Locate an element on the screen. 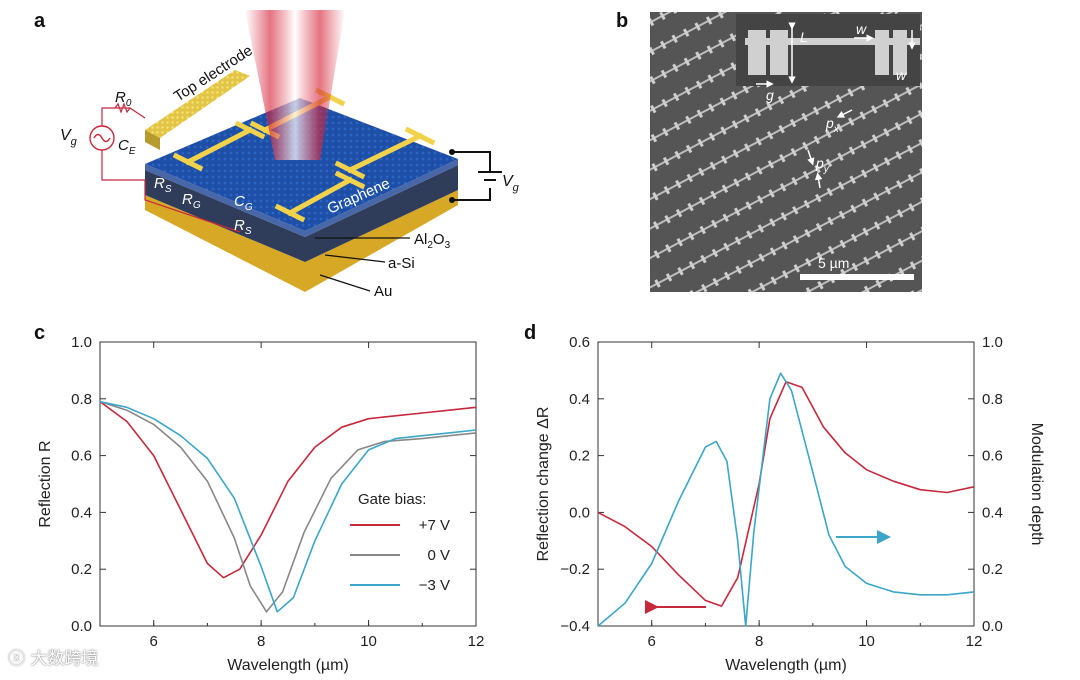  legend-title: Gate bias: is located at coordinates (392, 499).